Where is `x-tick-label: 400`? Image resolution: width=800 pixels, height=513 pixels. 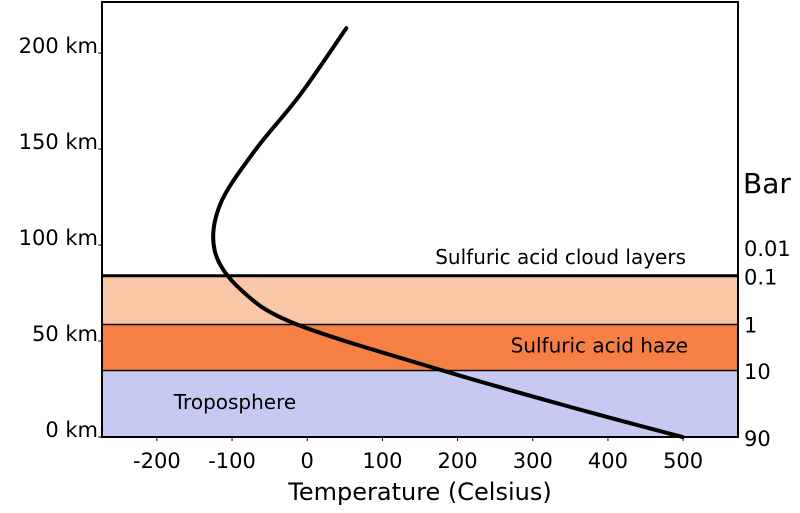
x-tick-label: 400 is located at coordinates (608, 461).